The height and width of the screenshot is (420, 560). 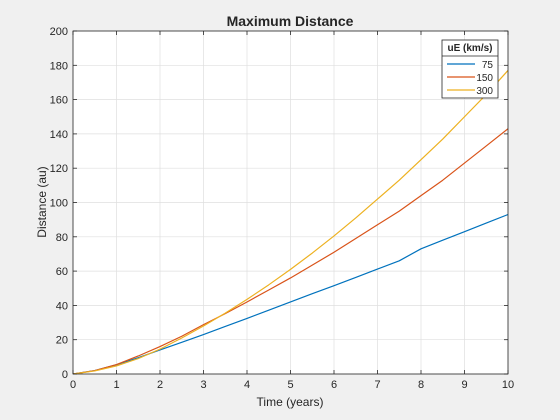 I want to click on x-tick-label: 4, so click(x=247, y=385).